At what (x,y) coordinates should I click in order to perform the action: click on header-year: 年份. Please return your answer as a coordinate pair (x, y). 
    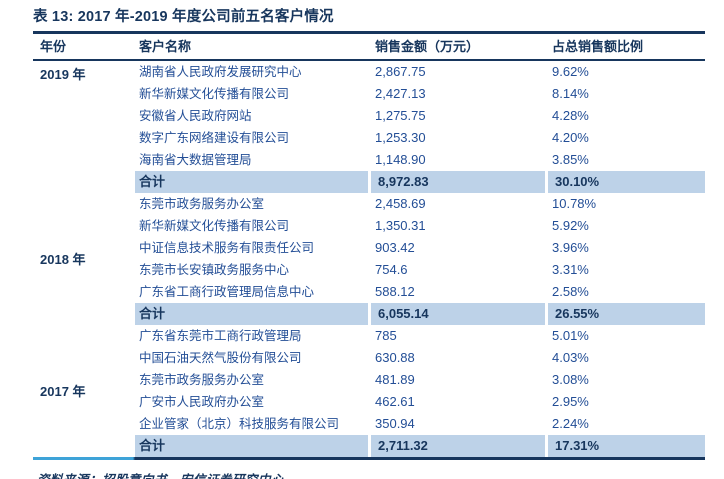
    Looking at the image, I should click on (53, 46).